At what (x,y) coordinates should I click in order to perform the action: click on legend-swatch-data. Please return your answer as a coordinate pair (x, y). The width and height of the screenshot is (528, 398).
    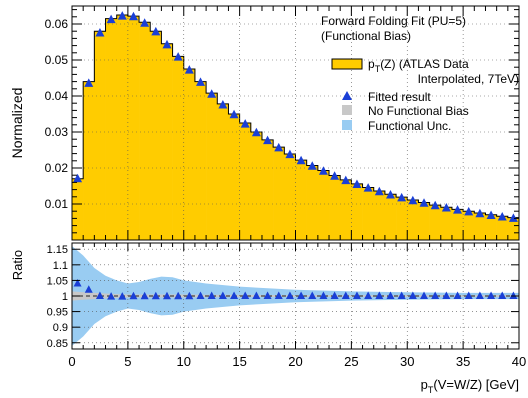
    Looking at the image, I should click on (347, 64).